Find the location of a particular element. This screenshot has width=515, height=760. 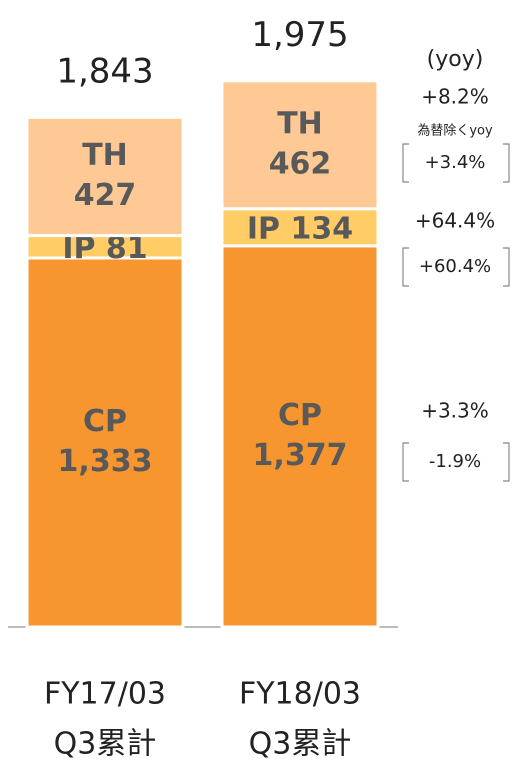

yoy-ex-fx: -1.9% is located at coordinates (455, 461).